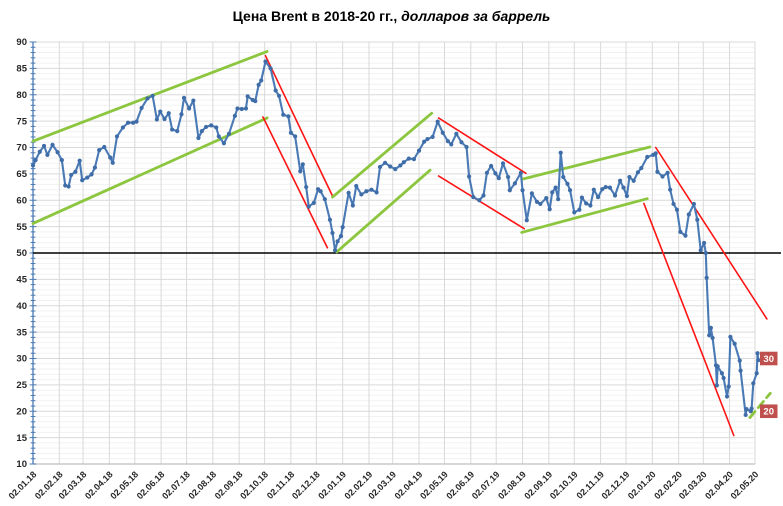 This screenshot has height=506, width=783. I want to click on svg-text: 50, so click(21, 253).